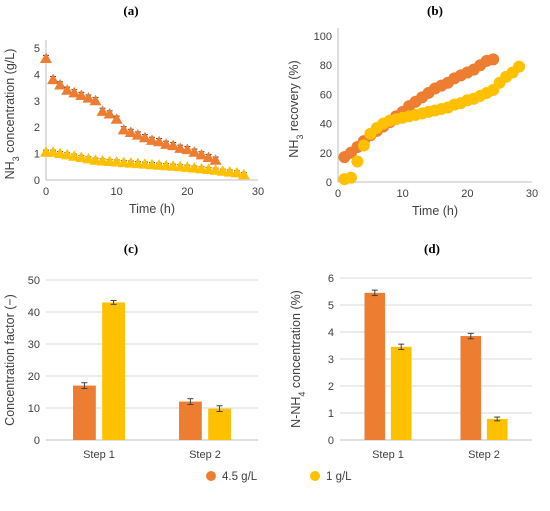  I want to click on legend-marker, so click(315, 476).